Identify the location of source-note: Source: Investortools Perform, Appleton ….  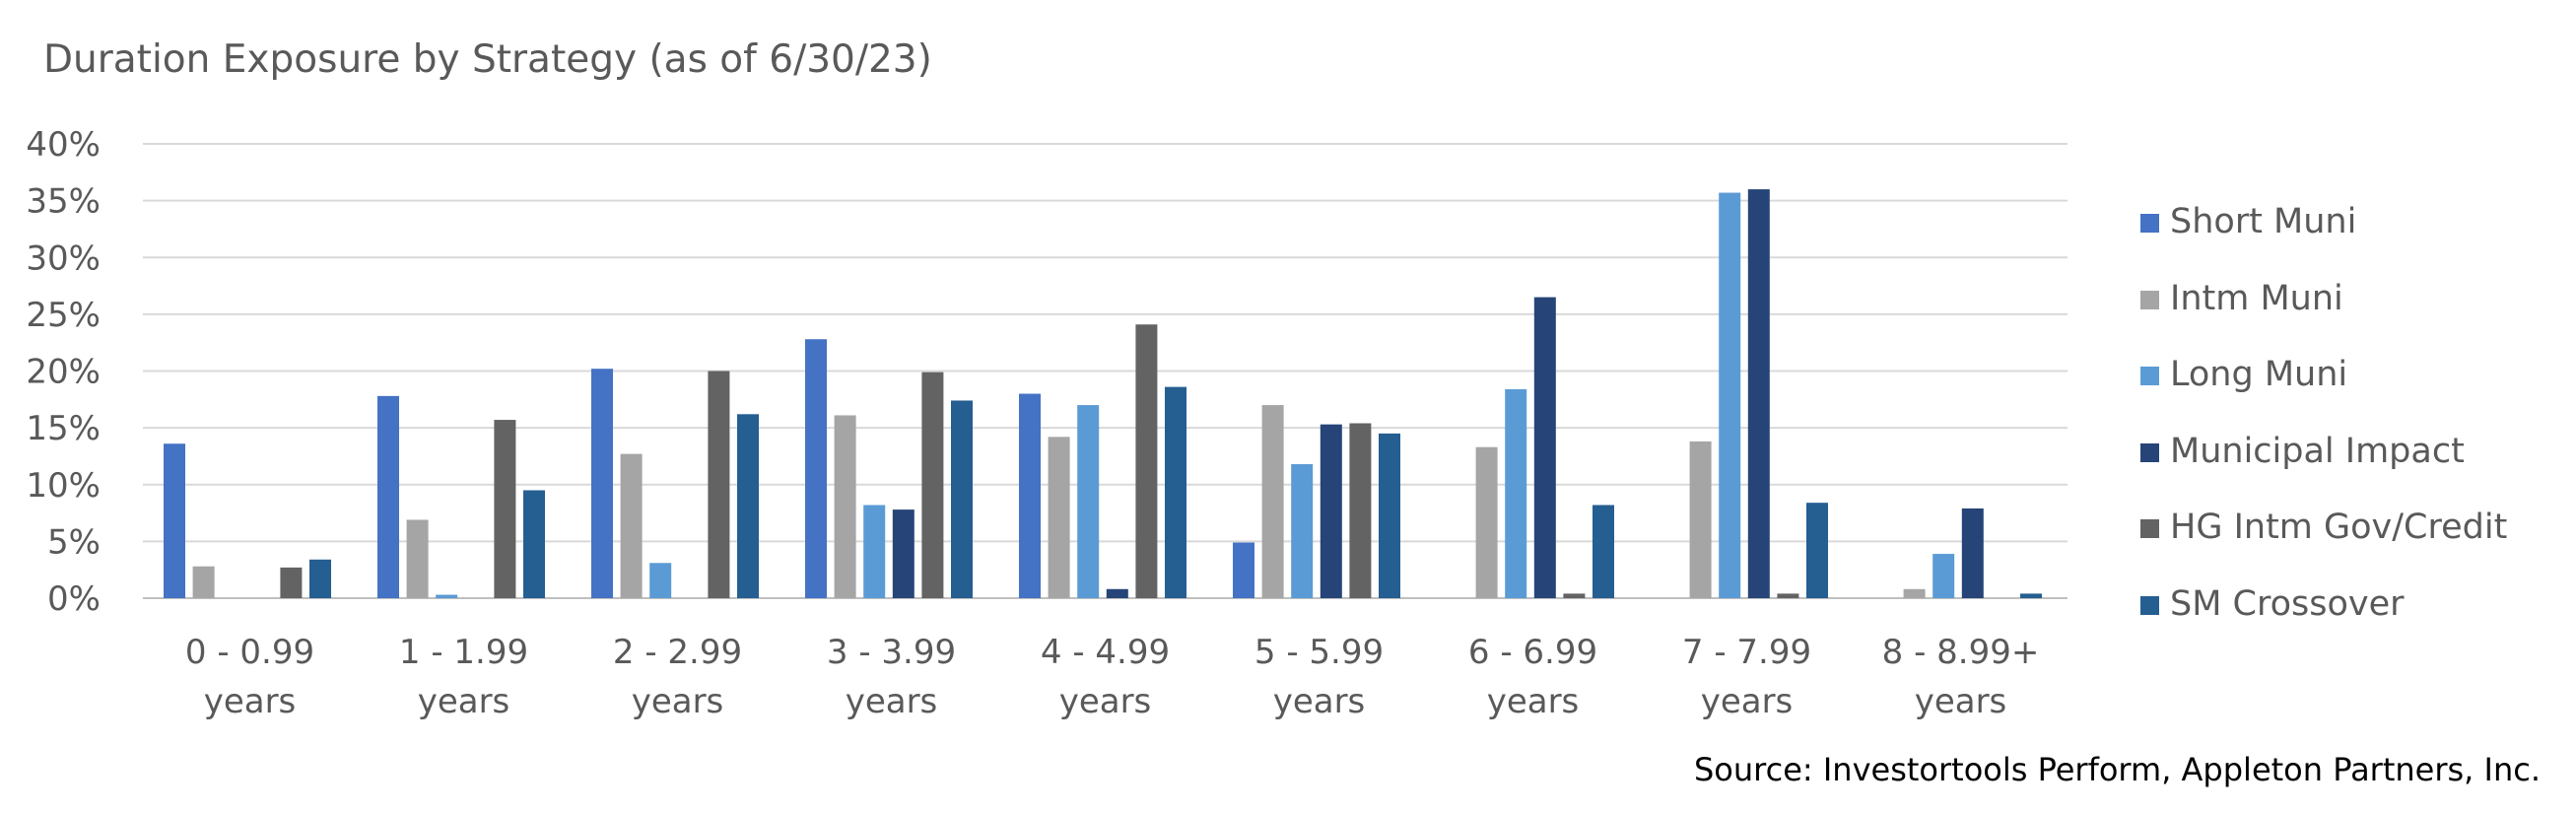
(2117, 770).